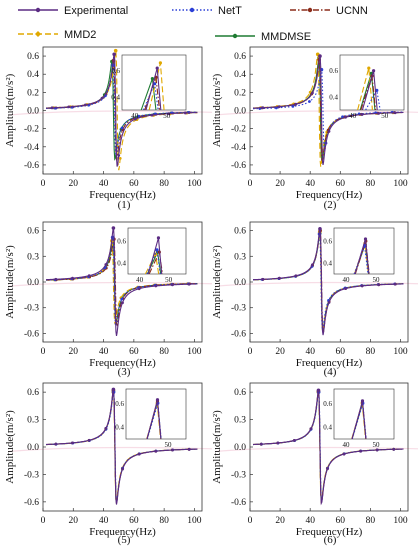 The height and width of the screenshot is (550, 419). Describe the element at coordinates (238, 475) in the screenshot. I see `y-tick-label: -0.3` at that location.